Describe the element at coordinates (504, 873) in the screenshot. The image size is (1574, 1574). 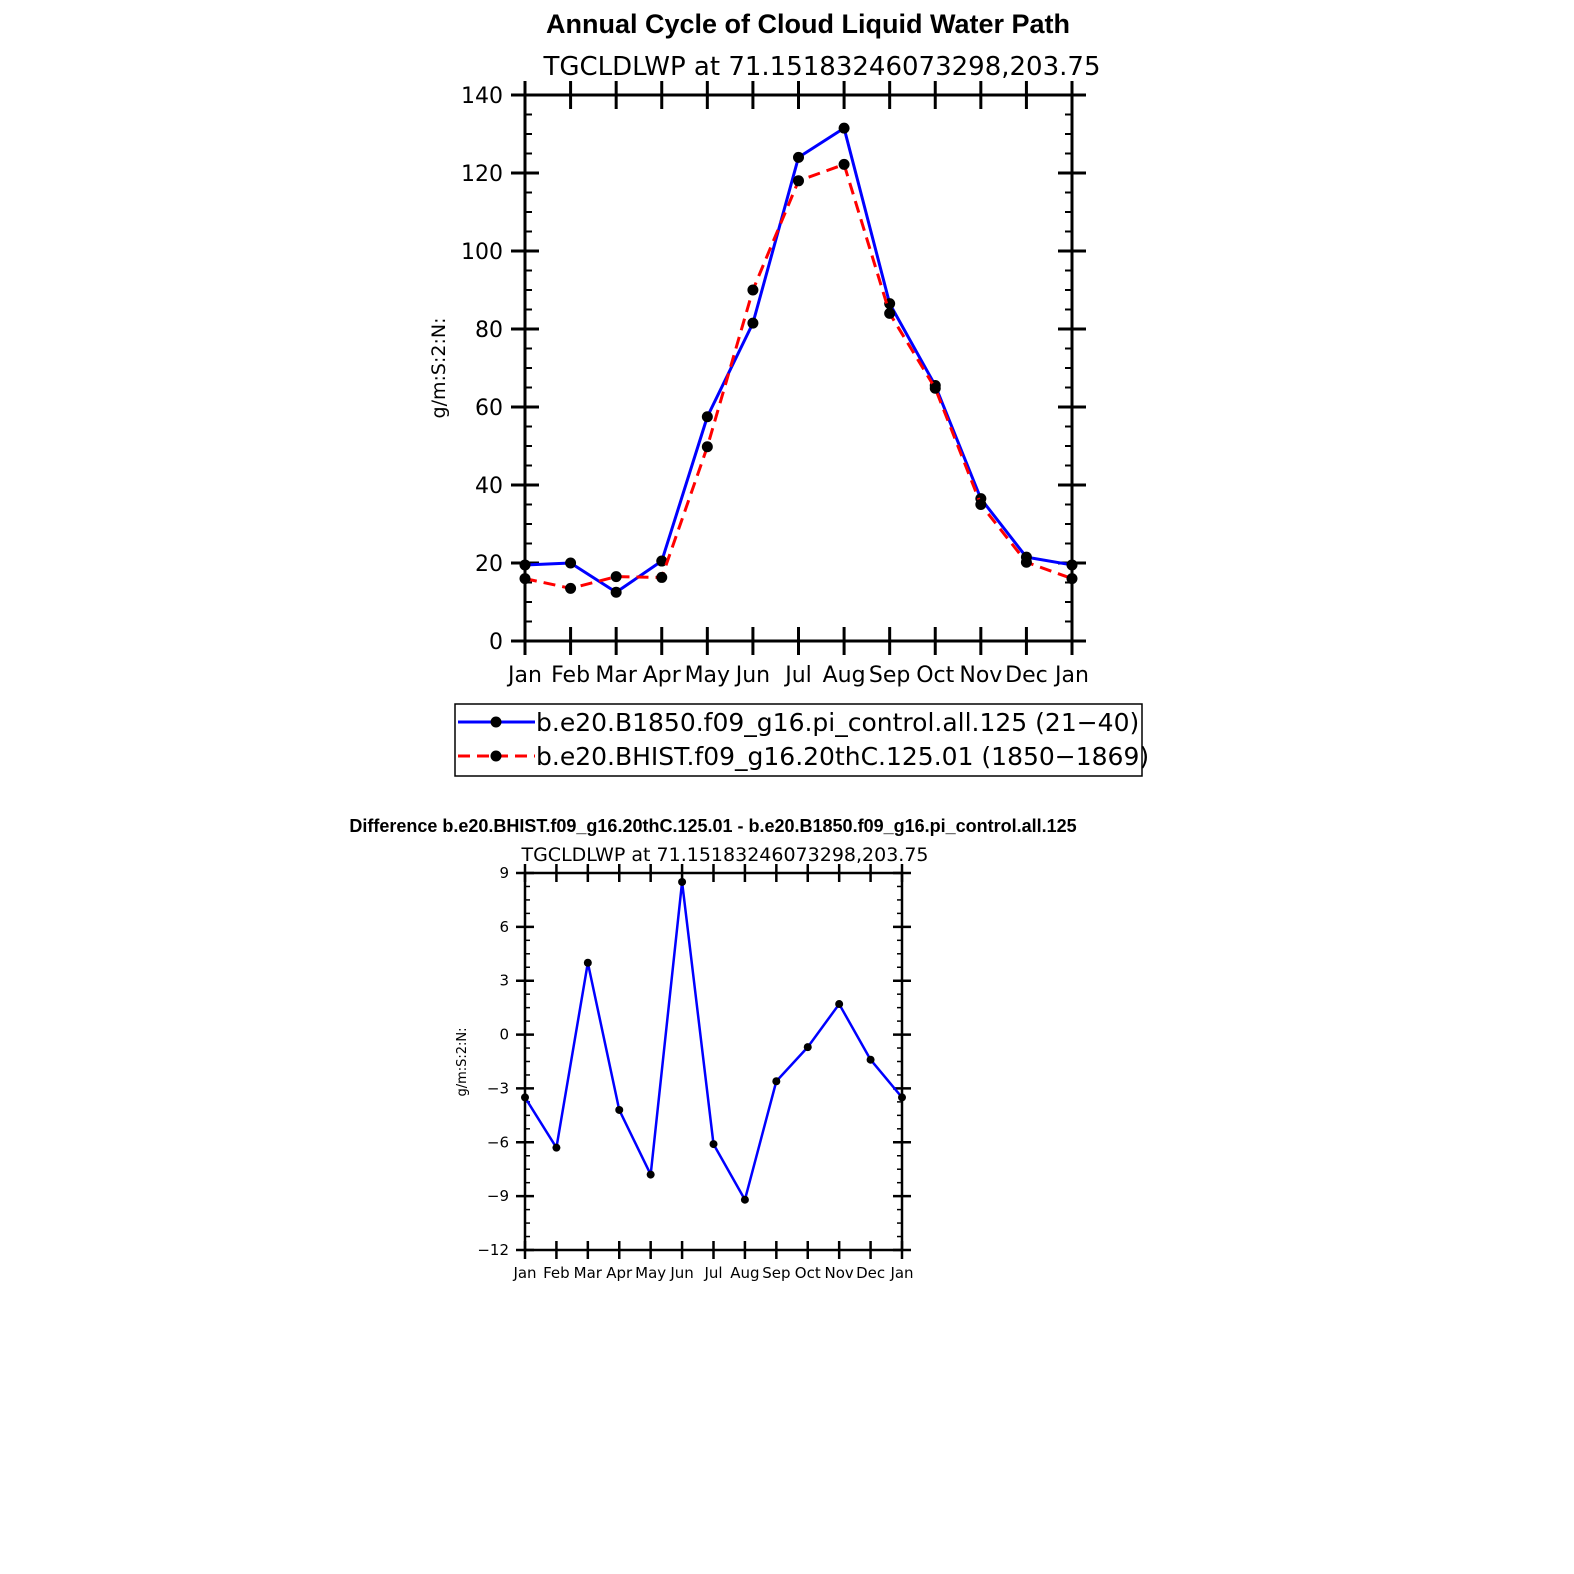
I see `y-tick-label: 9` at that location.